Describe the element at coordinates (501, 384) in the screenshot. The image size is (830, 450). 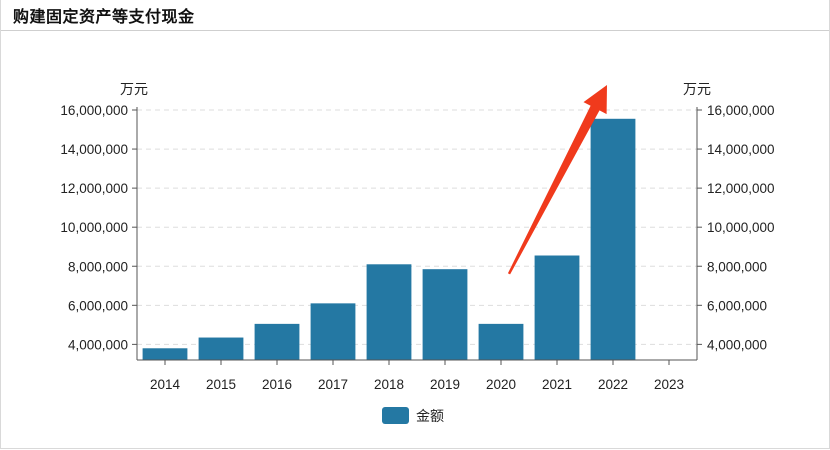
I see `x-tick-label-2020: 2020` at that location.